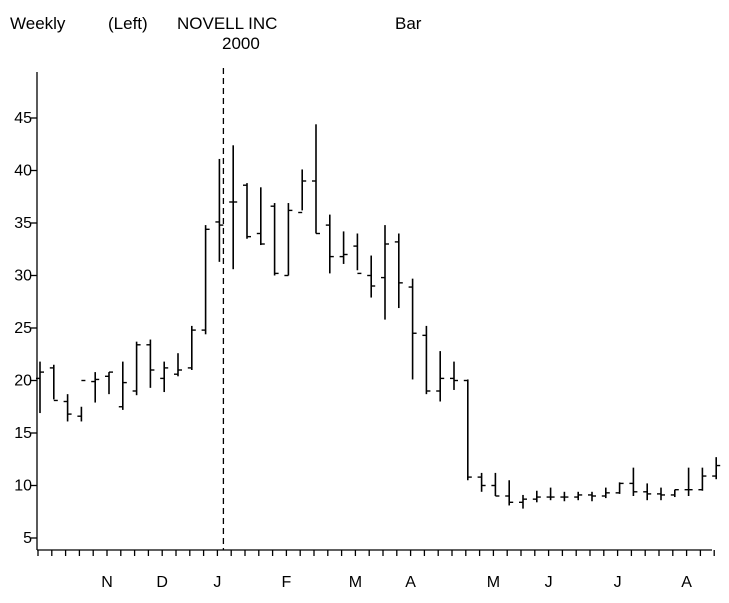 This screenshot has height=603, width=729. I want to click on scale-side-label: (Left), so click(128, 23).